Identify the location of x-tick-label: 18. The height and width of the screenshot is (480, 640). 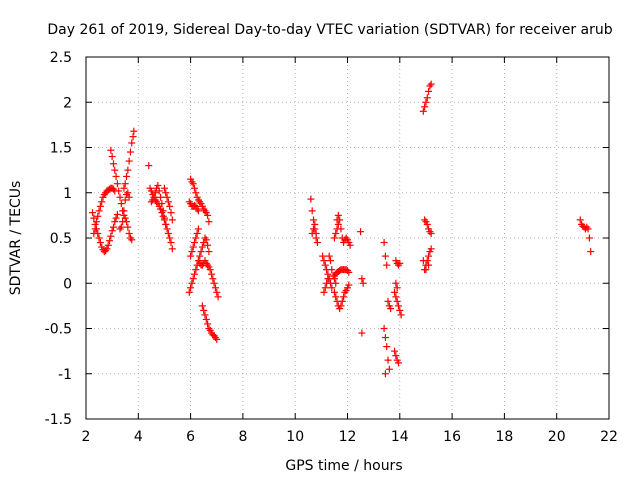
(504, 437).